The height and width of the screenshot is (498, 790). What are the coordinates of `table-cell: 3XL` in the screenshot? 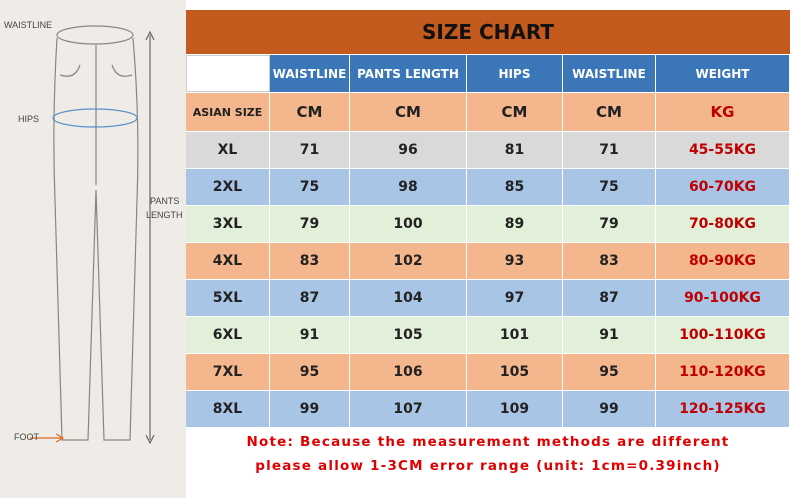 It's located at (228, 224).